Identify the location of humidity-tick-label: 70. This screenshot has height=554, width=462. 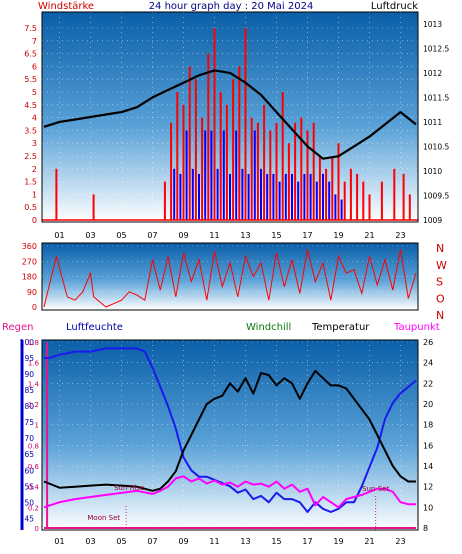
(29, 438).